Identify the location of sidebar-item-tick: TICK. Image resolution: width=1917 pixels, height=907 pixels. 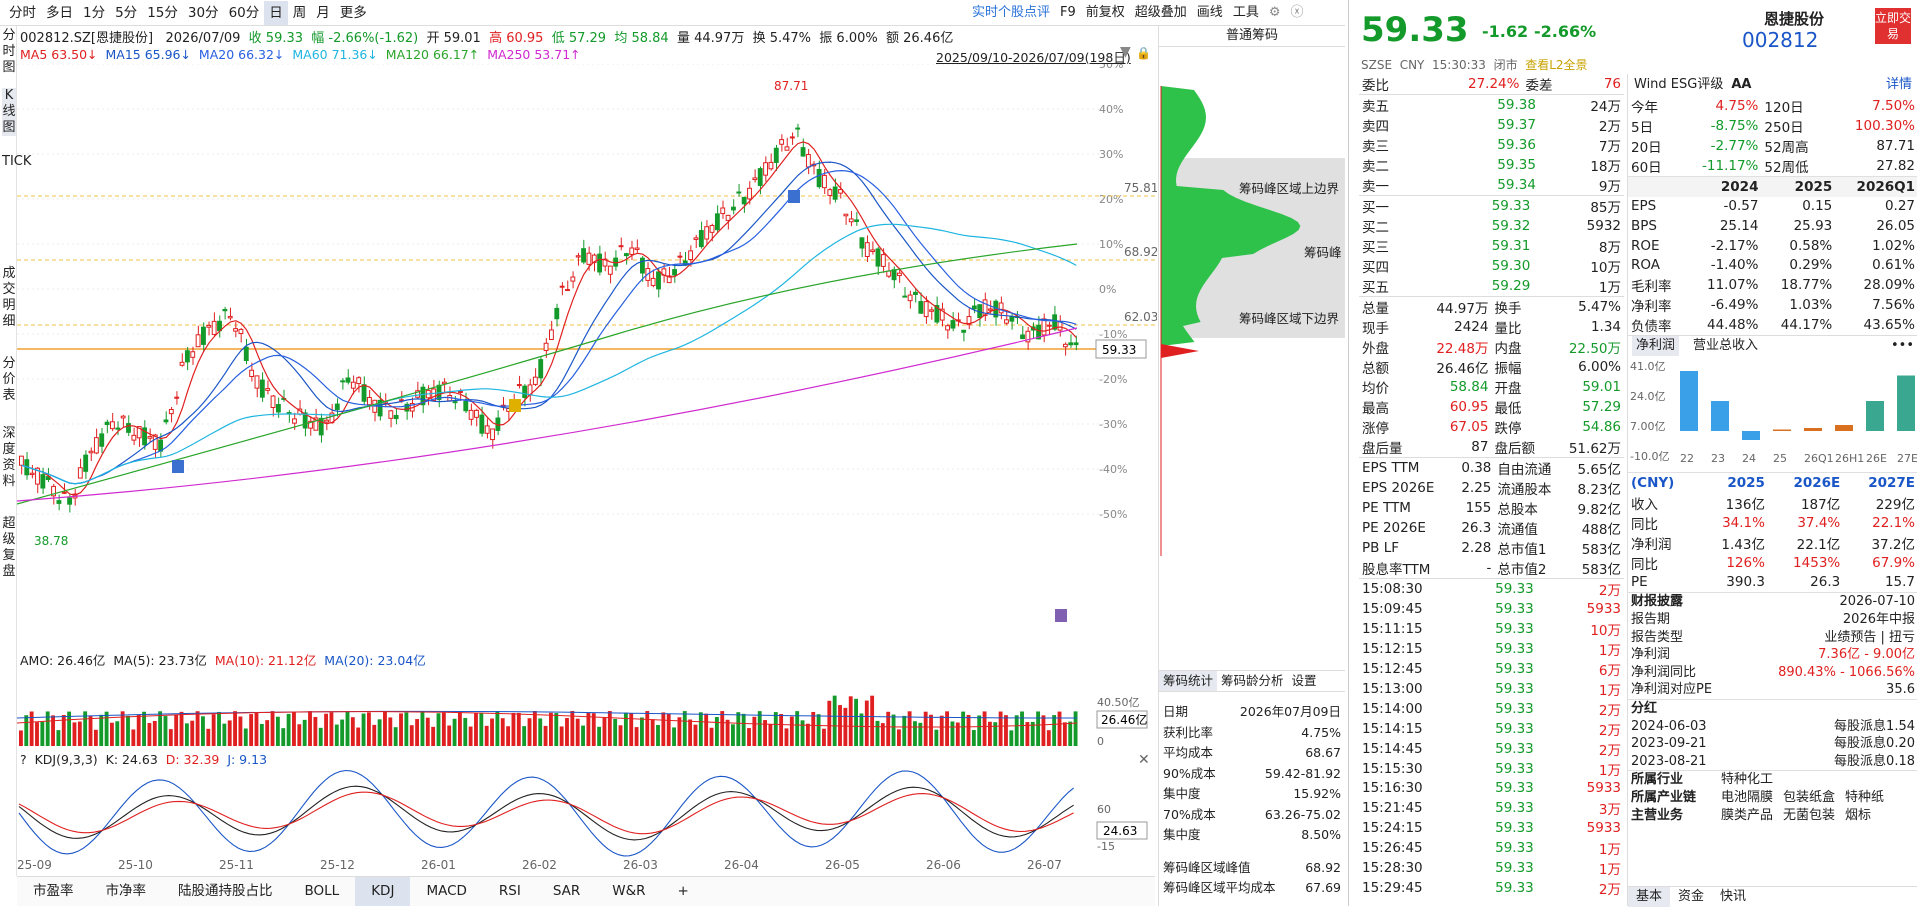
(17, 161).